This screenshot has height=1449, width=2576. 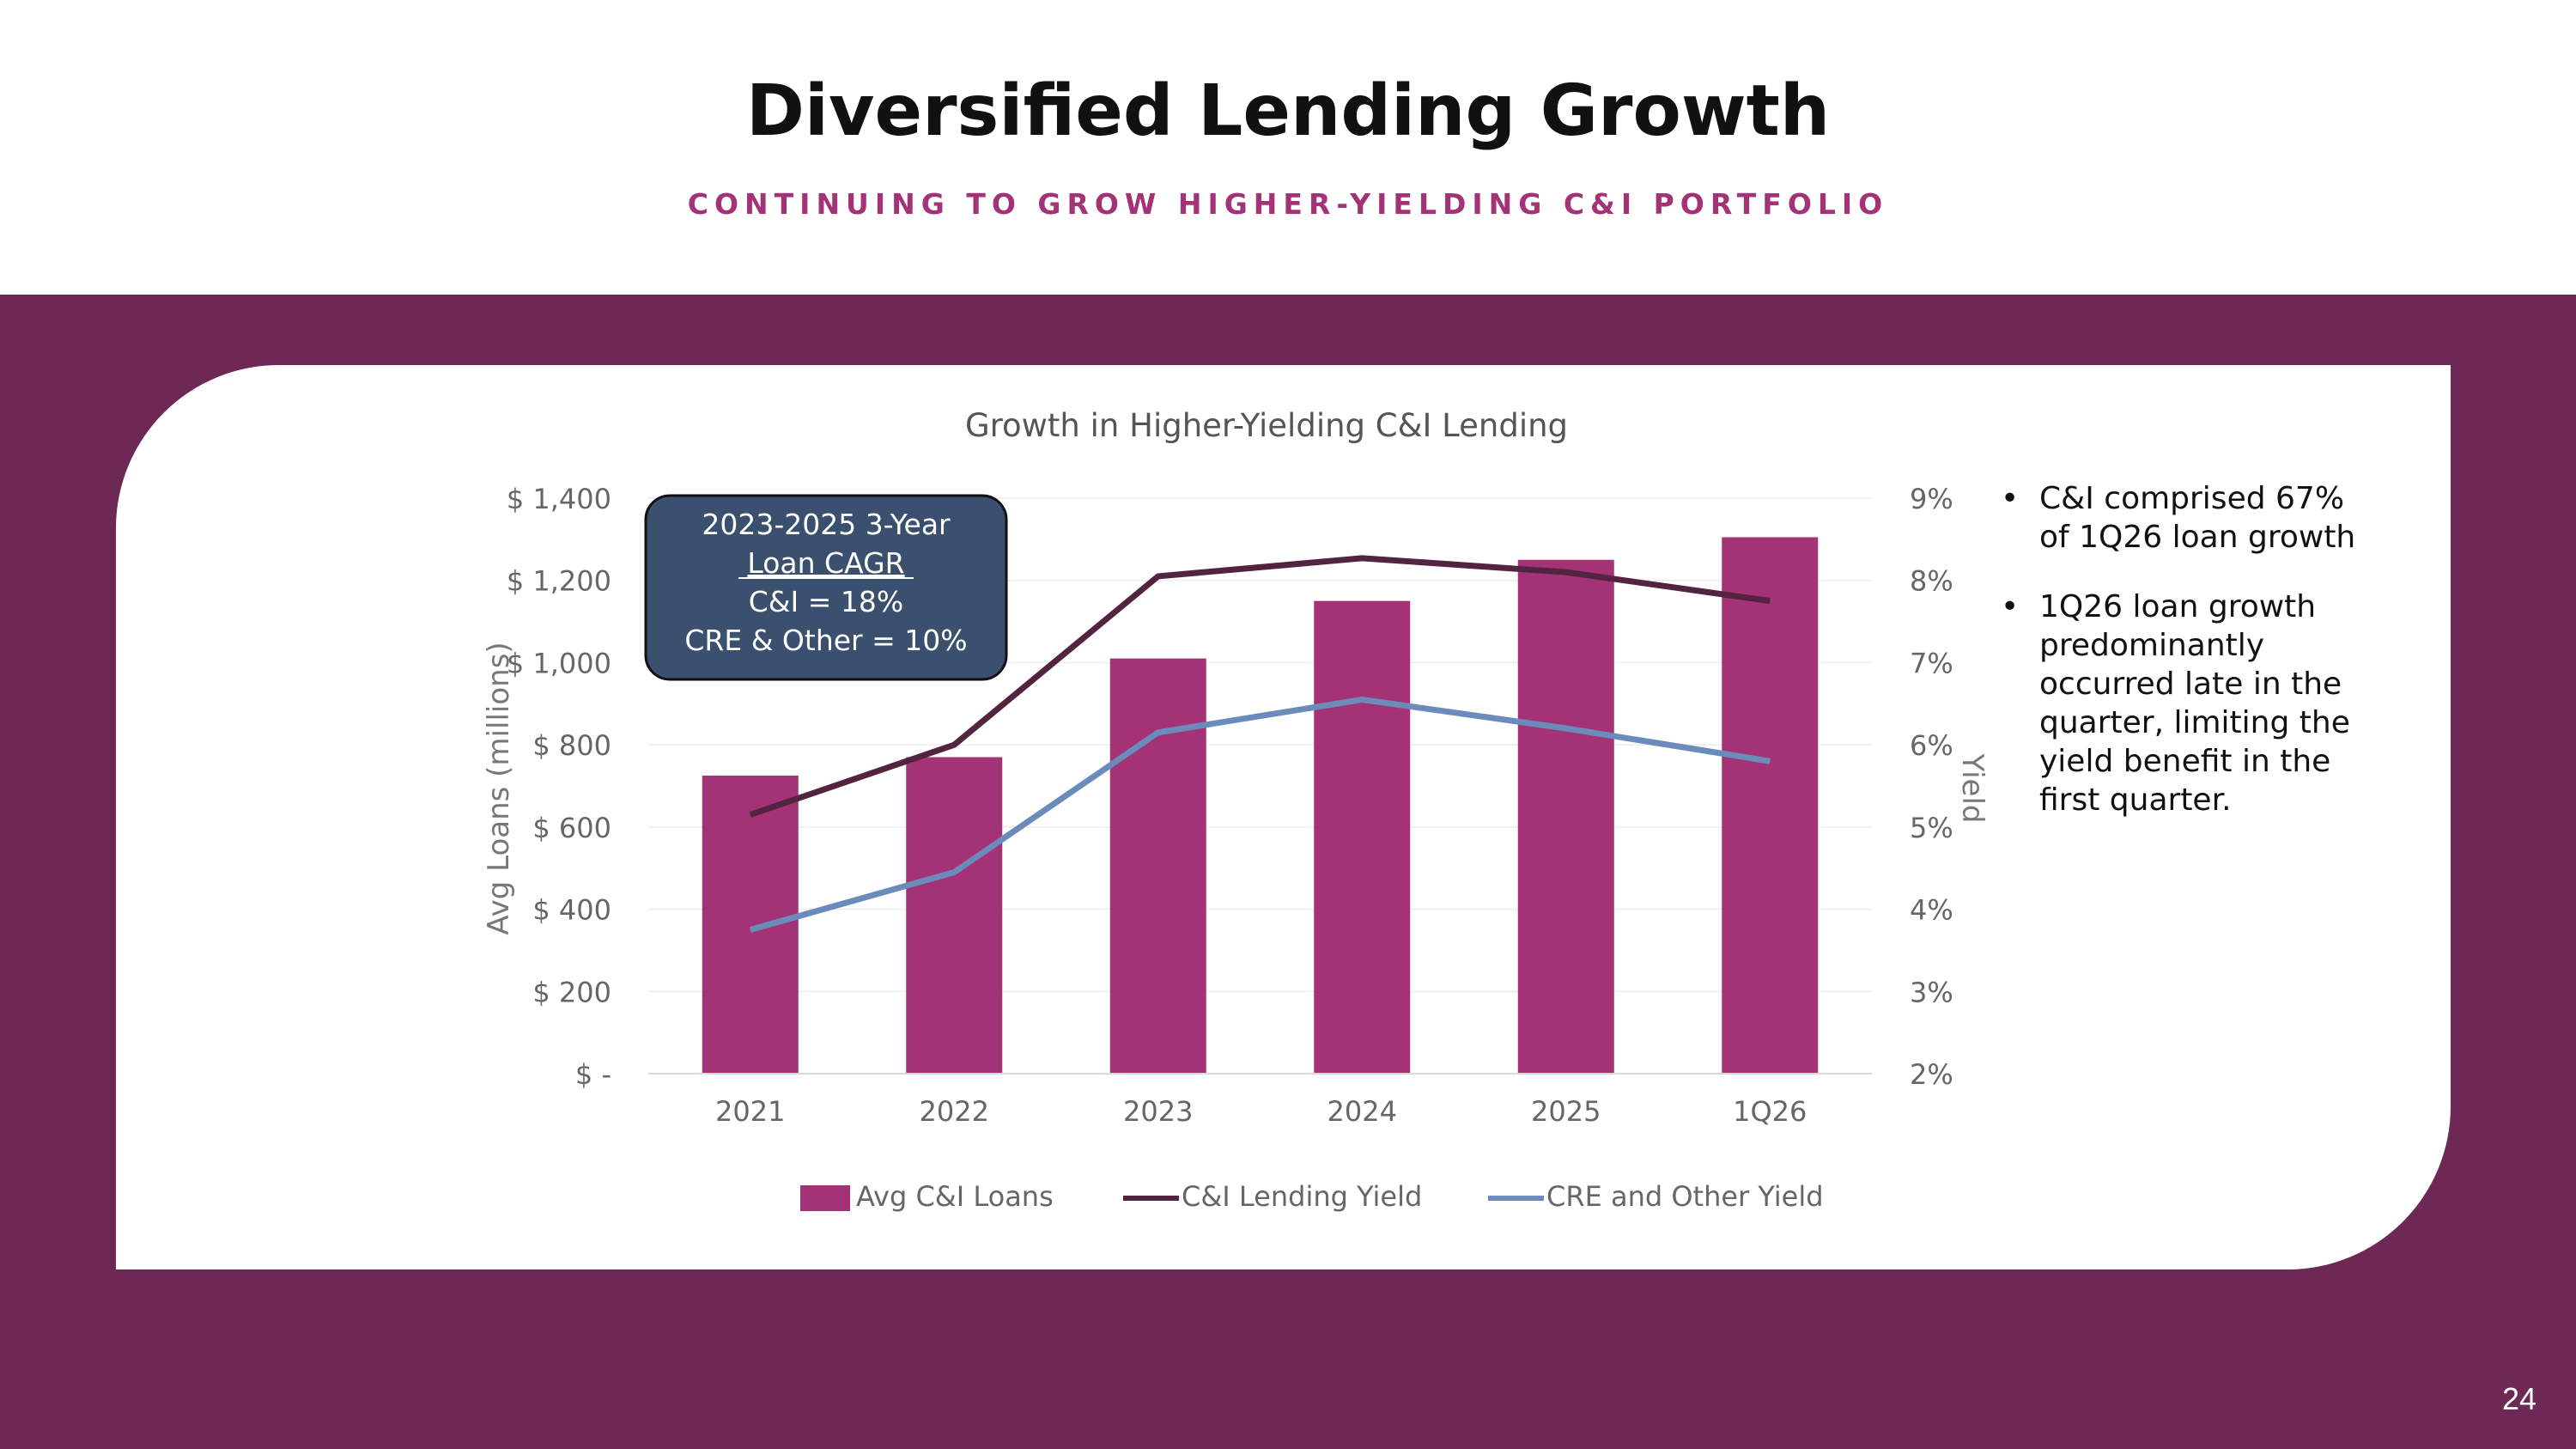 I want to click on key-point: C&I comprised 67% of 1Q26 loan growth, so click(x=2190, y=518).